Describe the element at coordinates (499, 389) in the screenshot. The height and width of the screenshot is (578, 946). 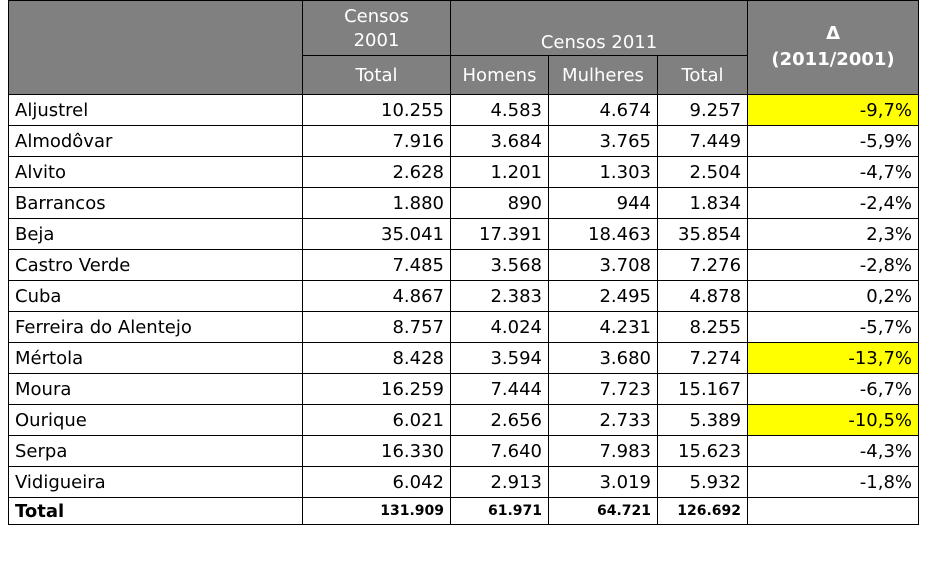
I see `value-cell: 7.444` at that location.